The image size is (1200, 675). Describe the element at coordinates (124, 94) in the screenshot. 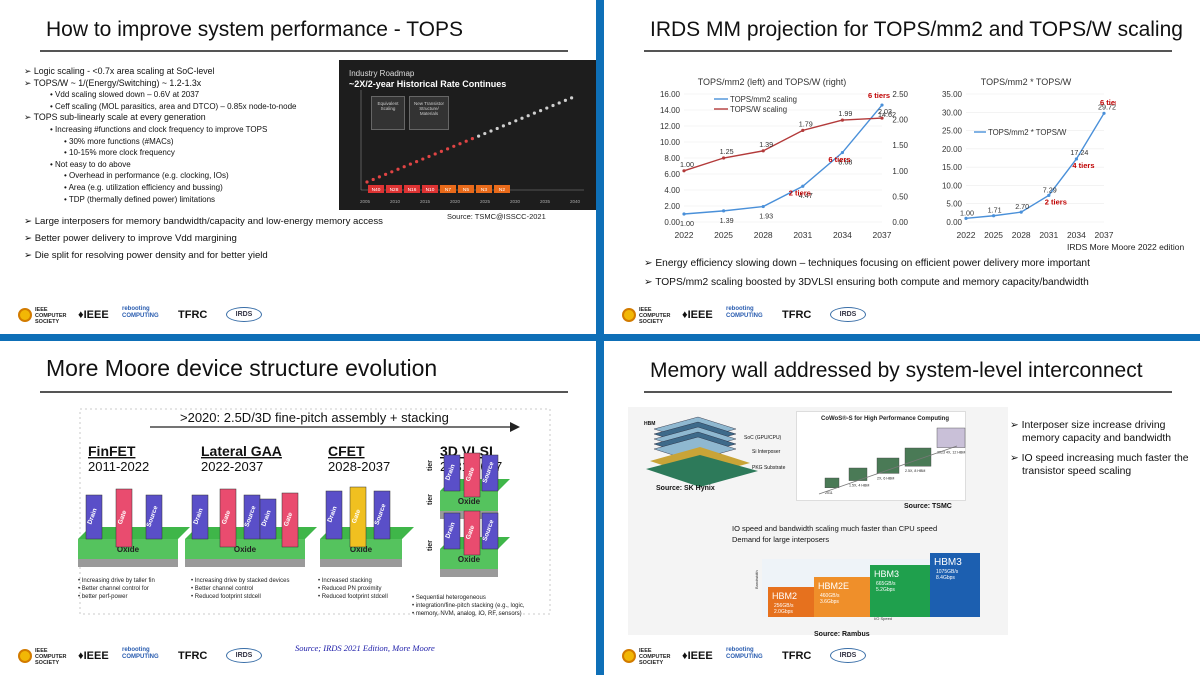

I see `bullet-item: • Vdd scaling slowed down – 0.6V at 2037` at that location.